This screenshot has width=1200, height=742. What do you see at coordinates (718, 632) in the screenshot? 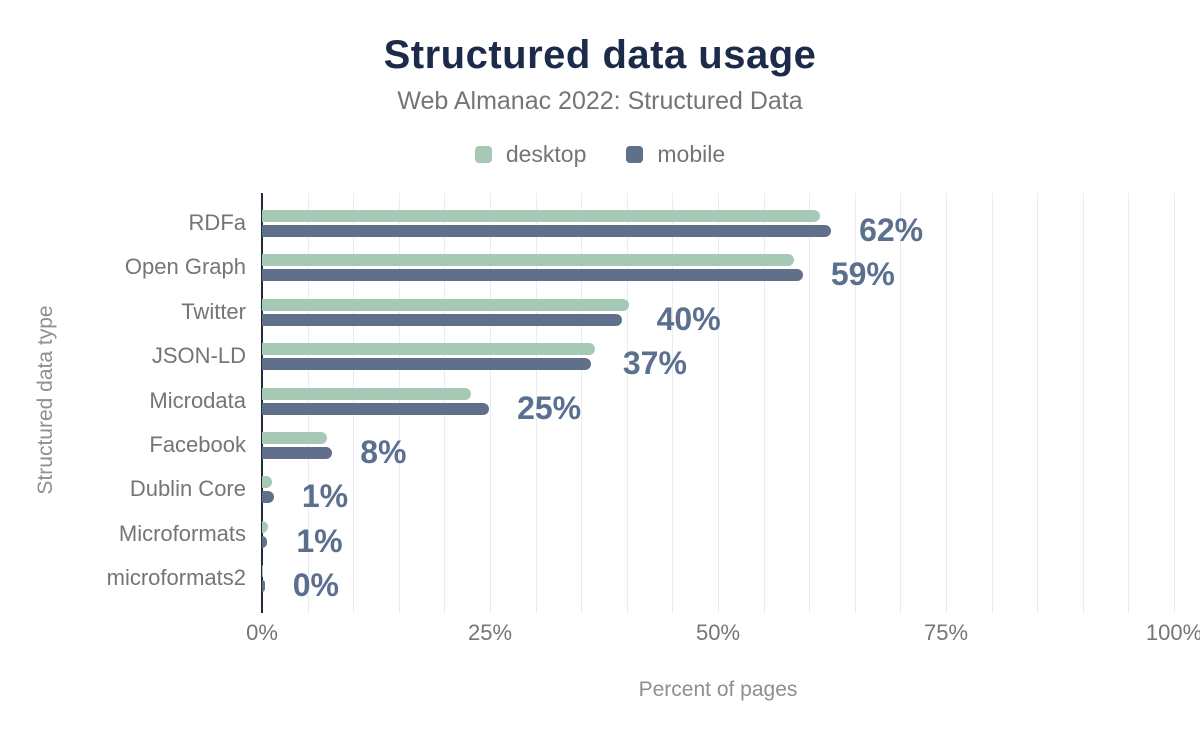
I see `x-tick-label: 50%` at bounding box center [718, 632].